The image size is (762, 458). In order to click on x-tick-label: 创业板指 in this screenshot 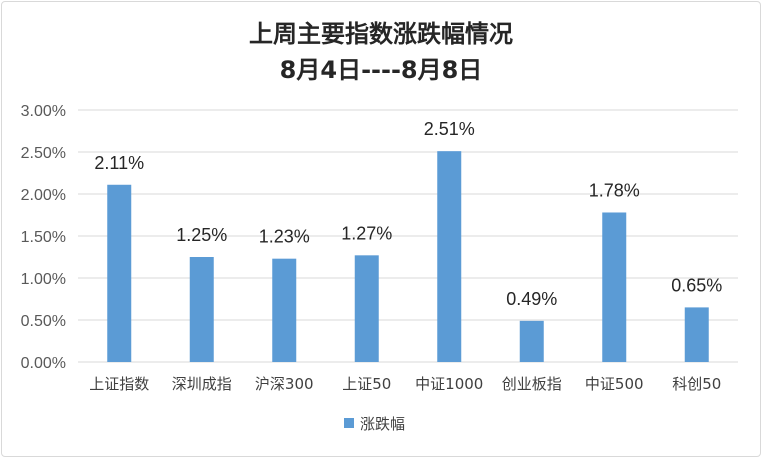, I will do `click(532, 384)`.